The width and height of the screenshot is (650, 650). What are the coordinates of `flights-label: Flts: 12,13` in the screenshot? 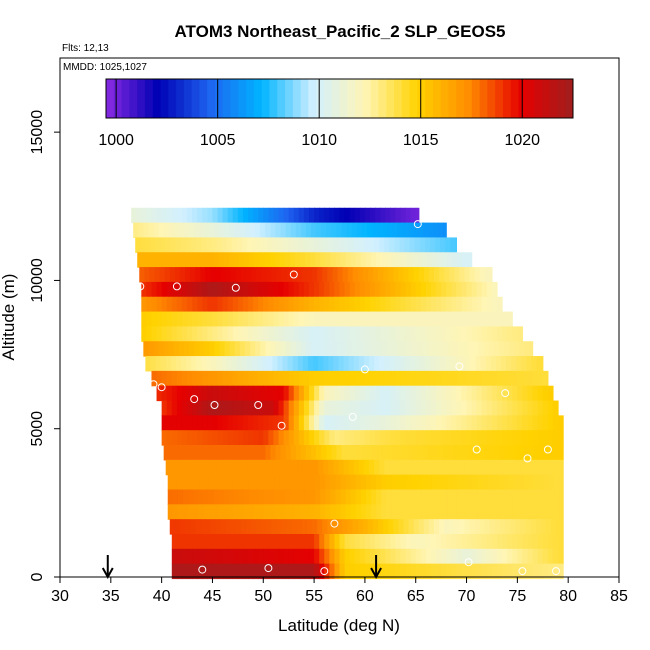 It's located at (85, 48).